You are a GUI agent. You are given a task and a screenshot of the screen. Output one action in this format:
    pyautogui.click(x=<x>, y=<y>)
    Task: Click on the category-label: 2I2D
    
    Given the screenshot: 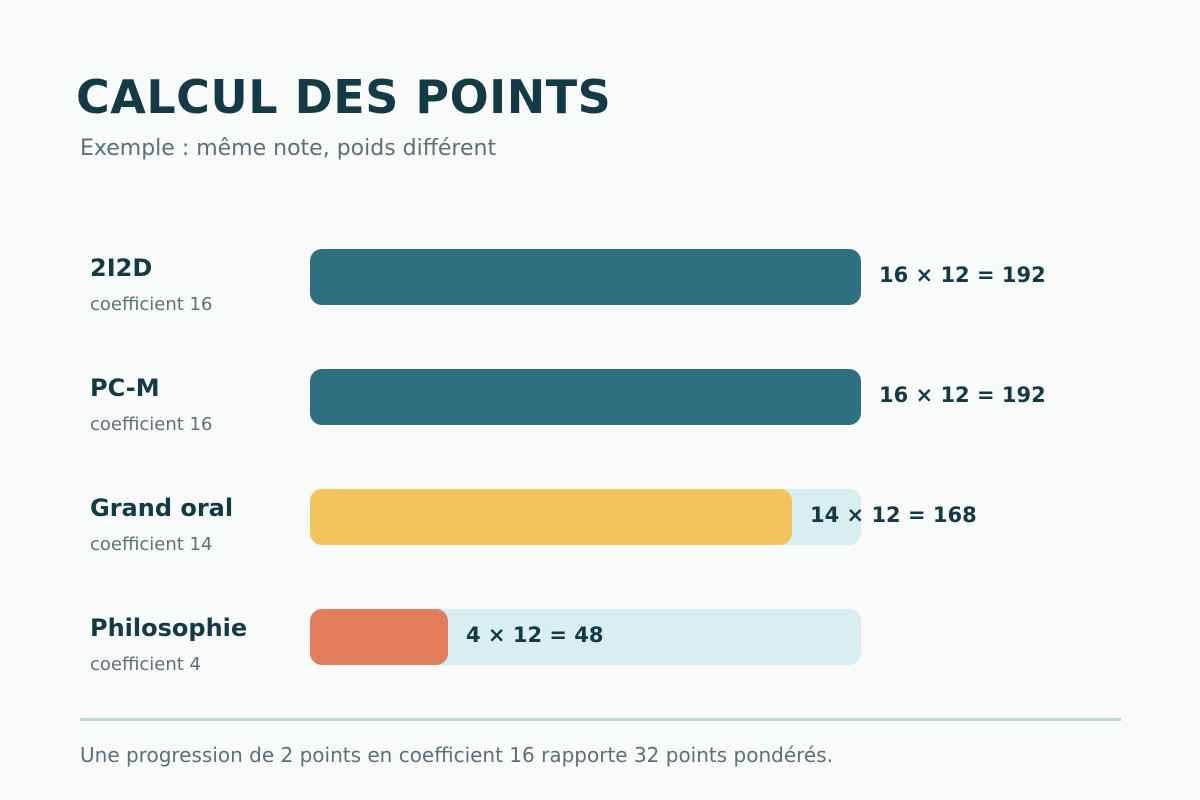 What is the action you would take?
    pyautogui.click(x=121, y=268)
    